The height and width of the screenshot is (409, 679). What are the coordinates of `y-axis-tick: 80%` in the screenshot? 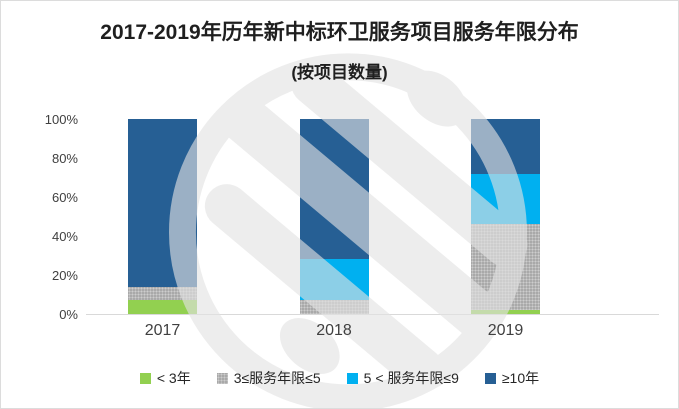 It's located at (64, 158).